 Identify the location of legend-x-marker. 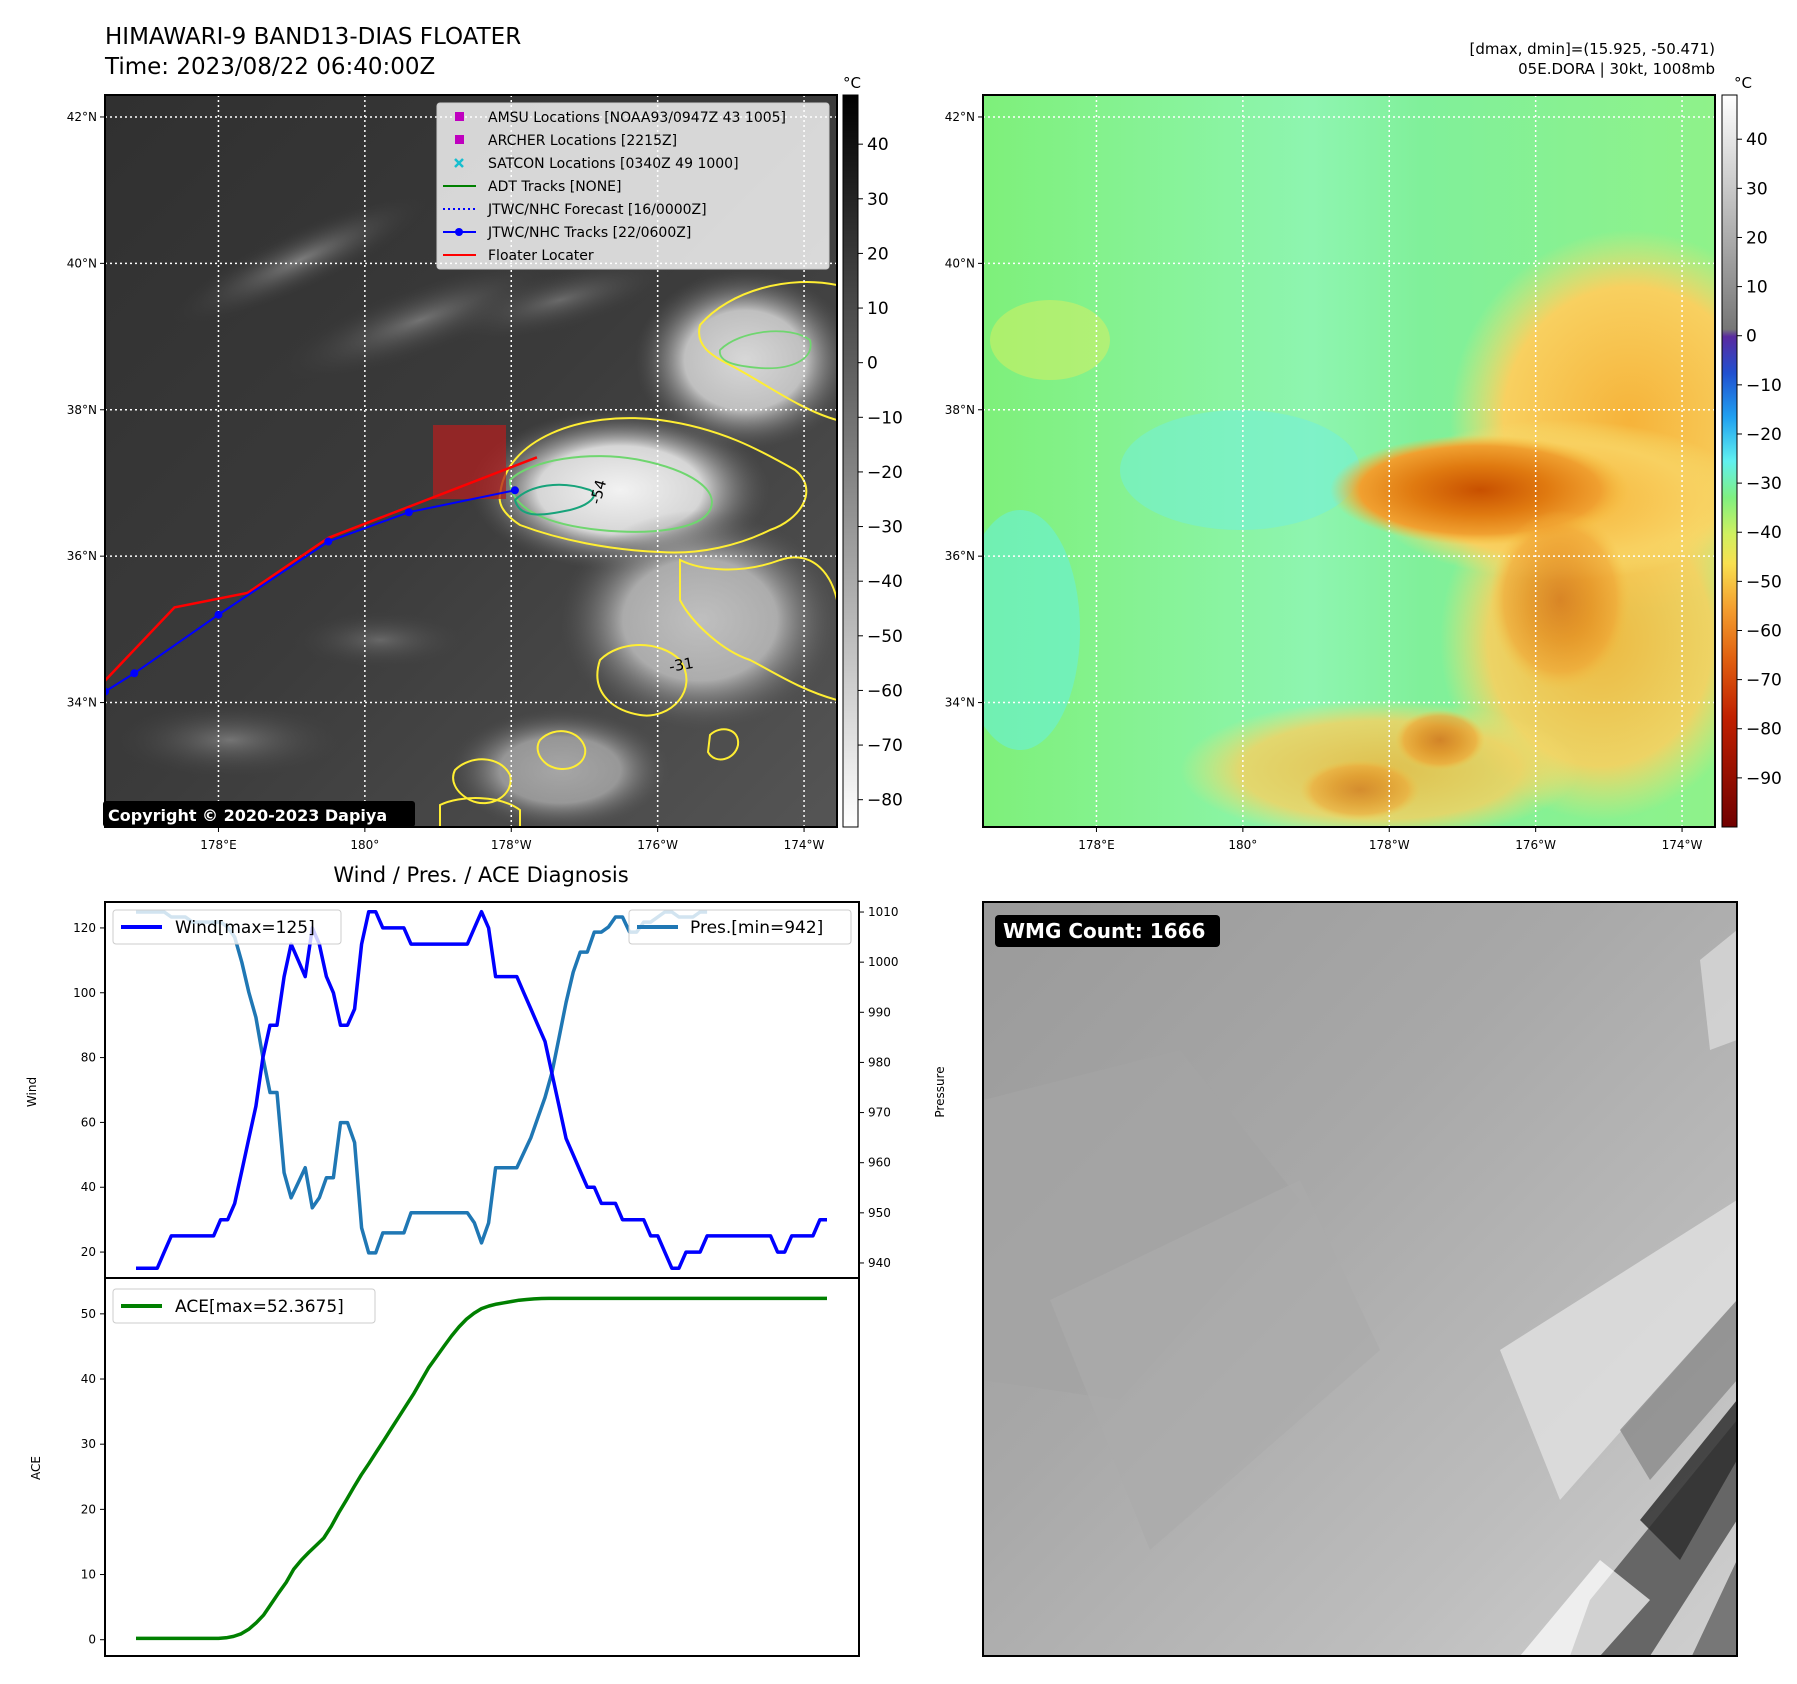
(459, 163).